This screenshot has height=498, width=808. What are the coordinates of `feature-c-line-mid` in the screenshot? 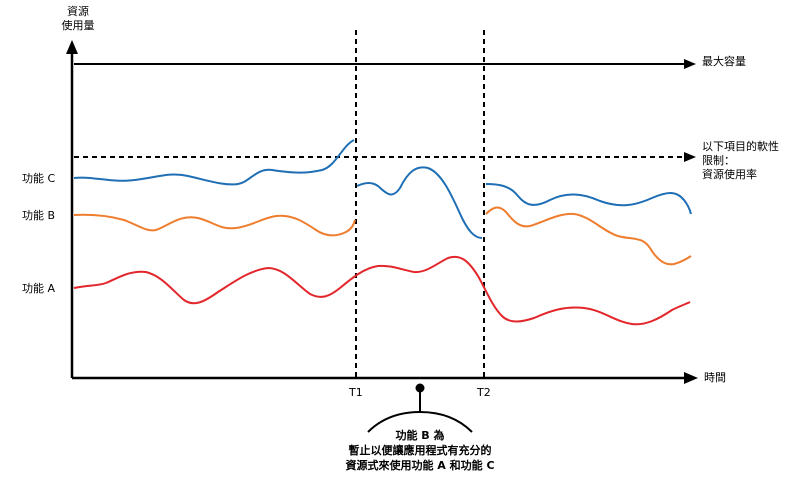 It's located at (419, 202).